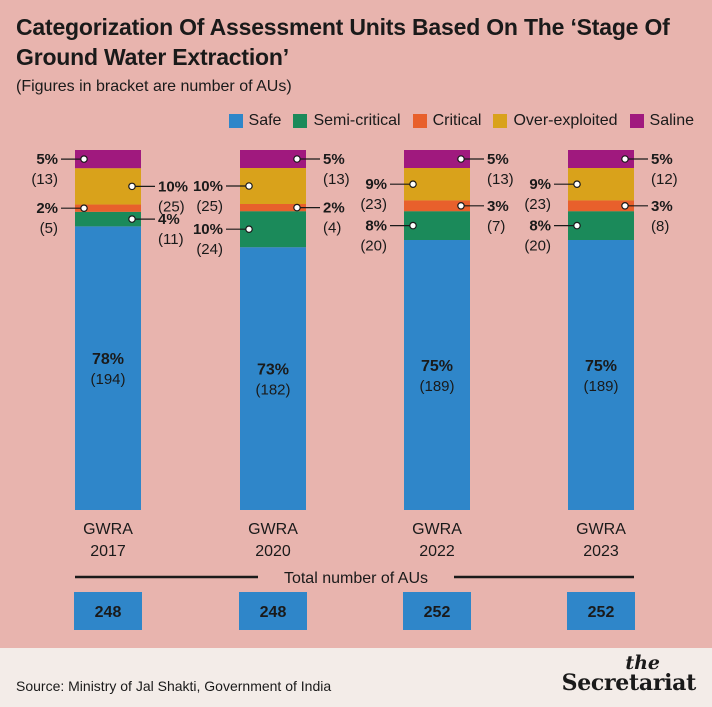  I want to click on x-tick-label-line2-4: 2023, so click(601, 551).